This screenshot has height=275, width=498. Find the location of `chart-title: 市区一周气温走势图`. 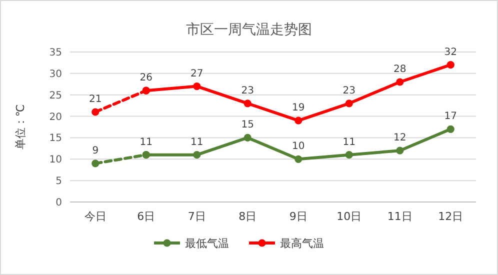

chart-title: 市区一周气温走势图 is located at coordinates (249, 30).